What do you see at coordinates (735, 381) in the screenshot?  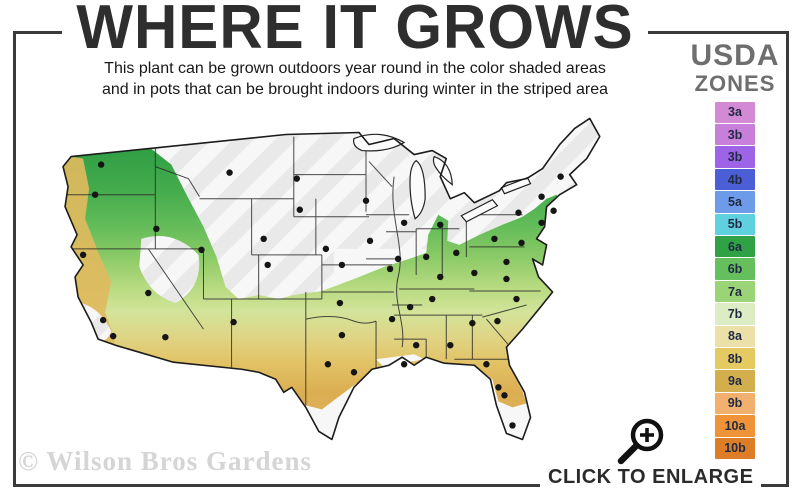 I see `legend-zone-9a: 9a` at bounding box center [735, 381].